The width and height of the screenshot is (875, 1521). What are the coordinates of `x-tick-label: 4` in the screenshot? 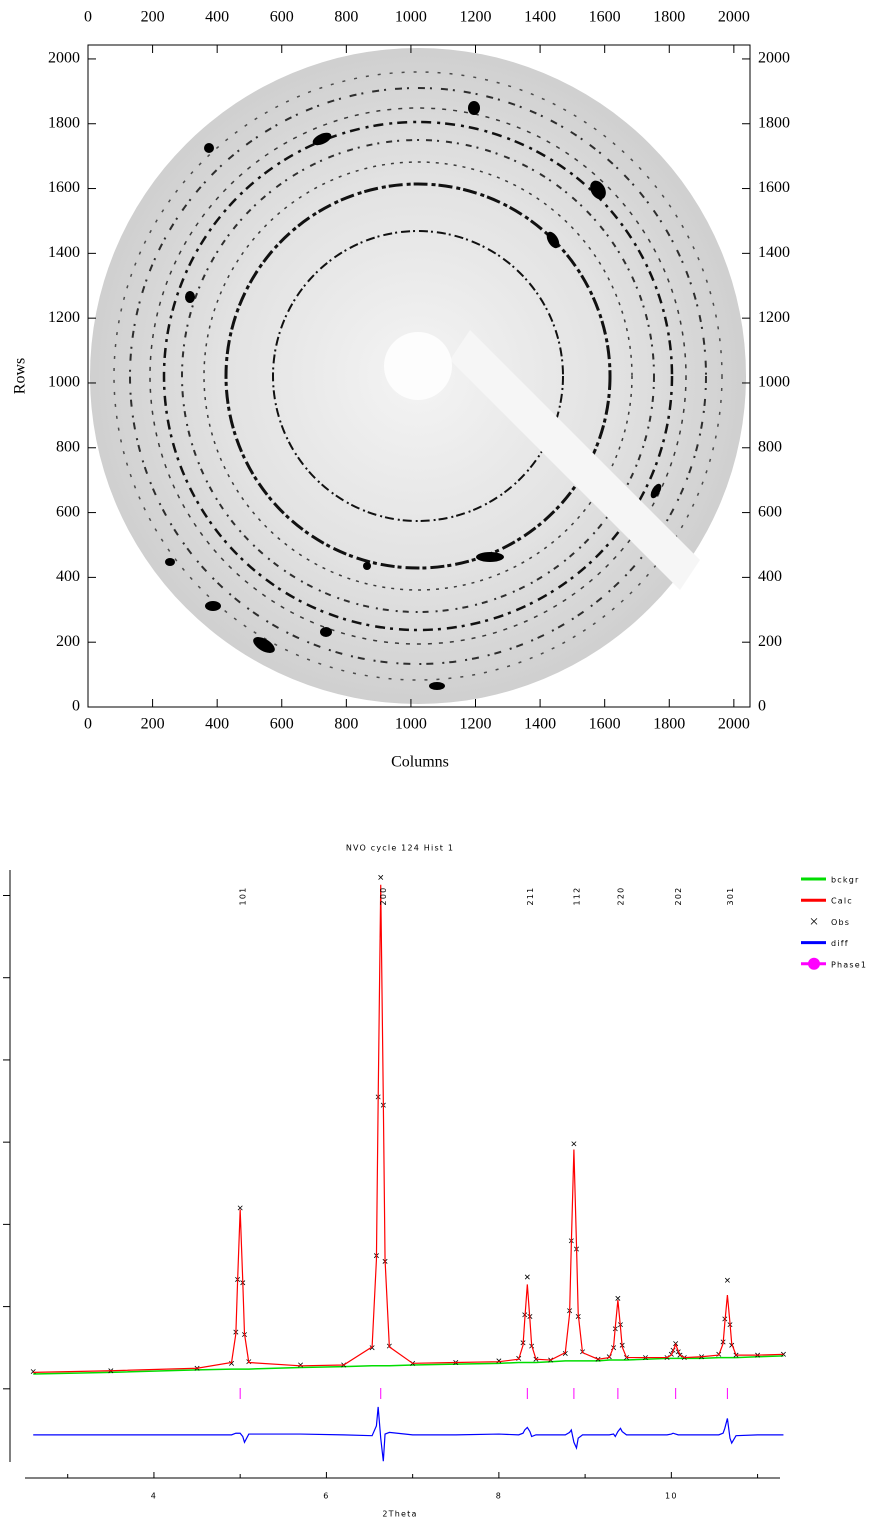 It's located at (154, 1496).